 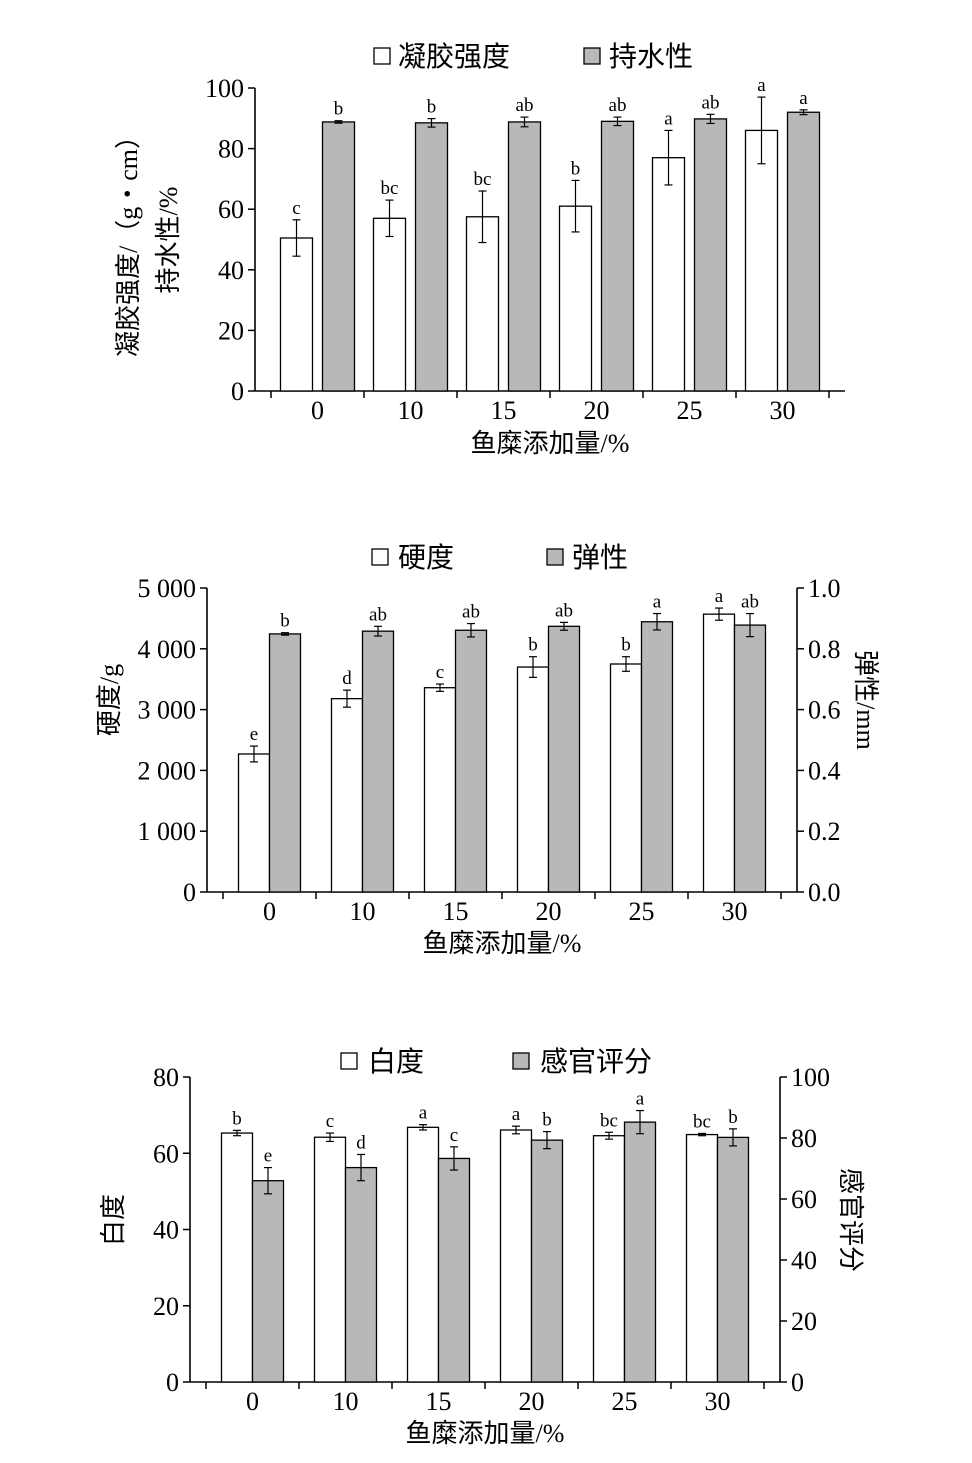 What do you see at coordinates (167, 770) in the screenshot?
I see `y-tick-label: 2 000` at bounding box center [167, 770].